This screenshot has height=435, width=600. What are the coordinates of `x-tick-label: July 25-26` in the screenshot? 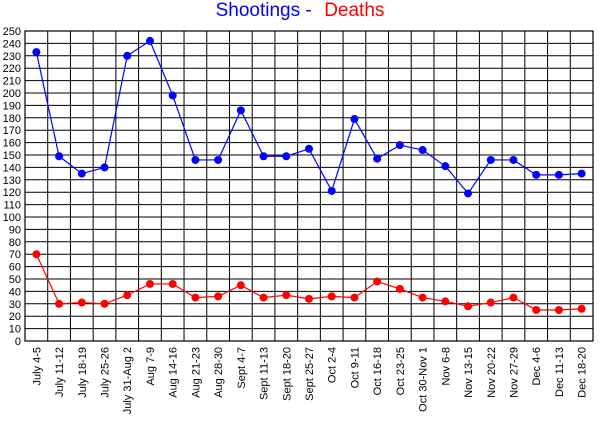 It's located at (106, 372).